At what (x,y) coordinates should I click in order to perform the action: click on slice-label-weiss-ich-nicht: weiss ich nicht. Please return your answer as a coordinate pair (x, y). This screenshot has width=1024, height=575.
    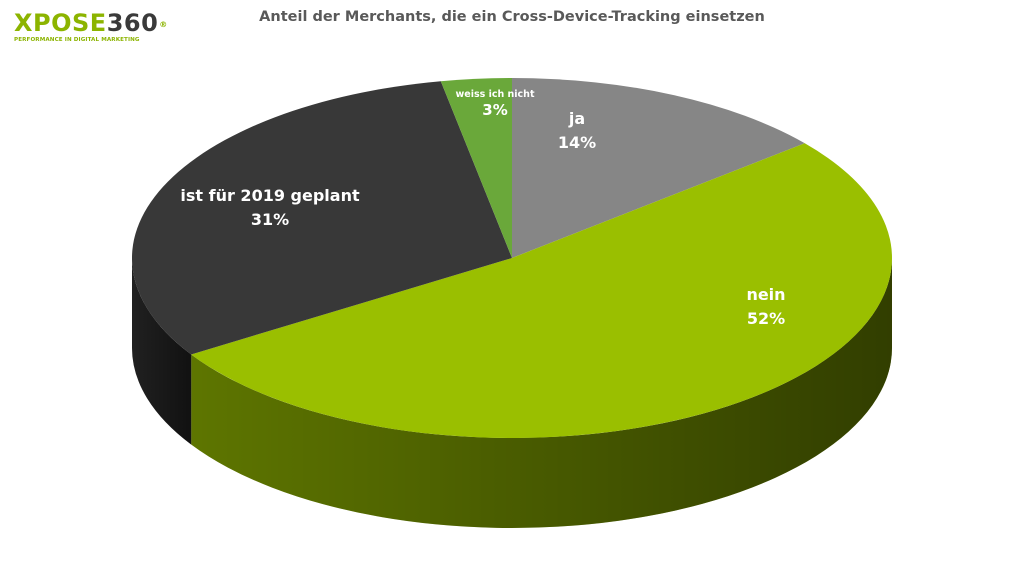
    Looking at the image, I should click on (494, 94).